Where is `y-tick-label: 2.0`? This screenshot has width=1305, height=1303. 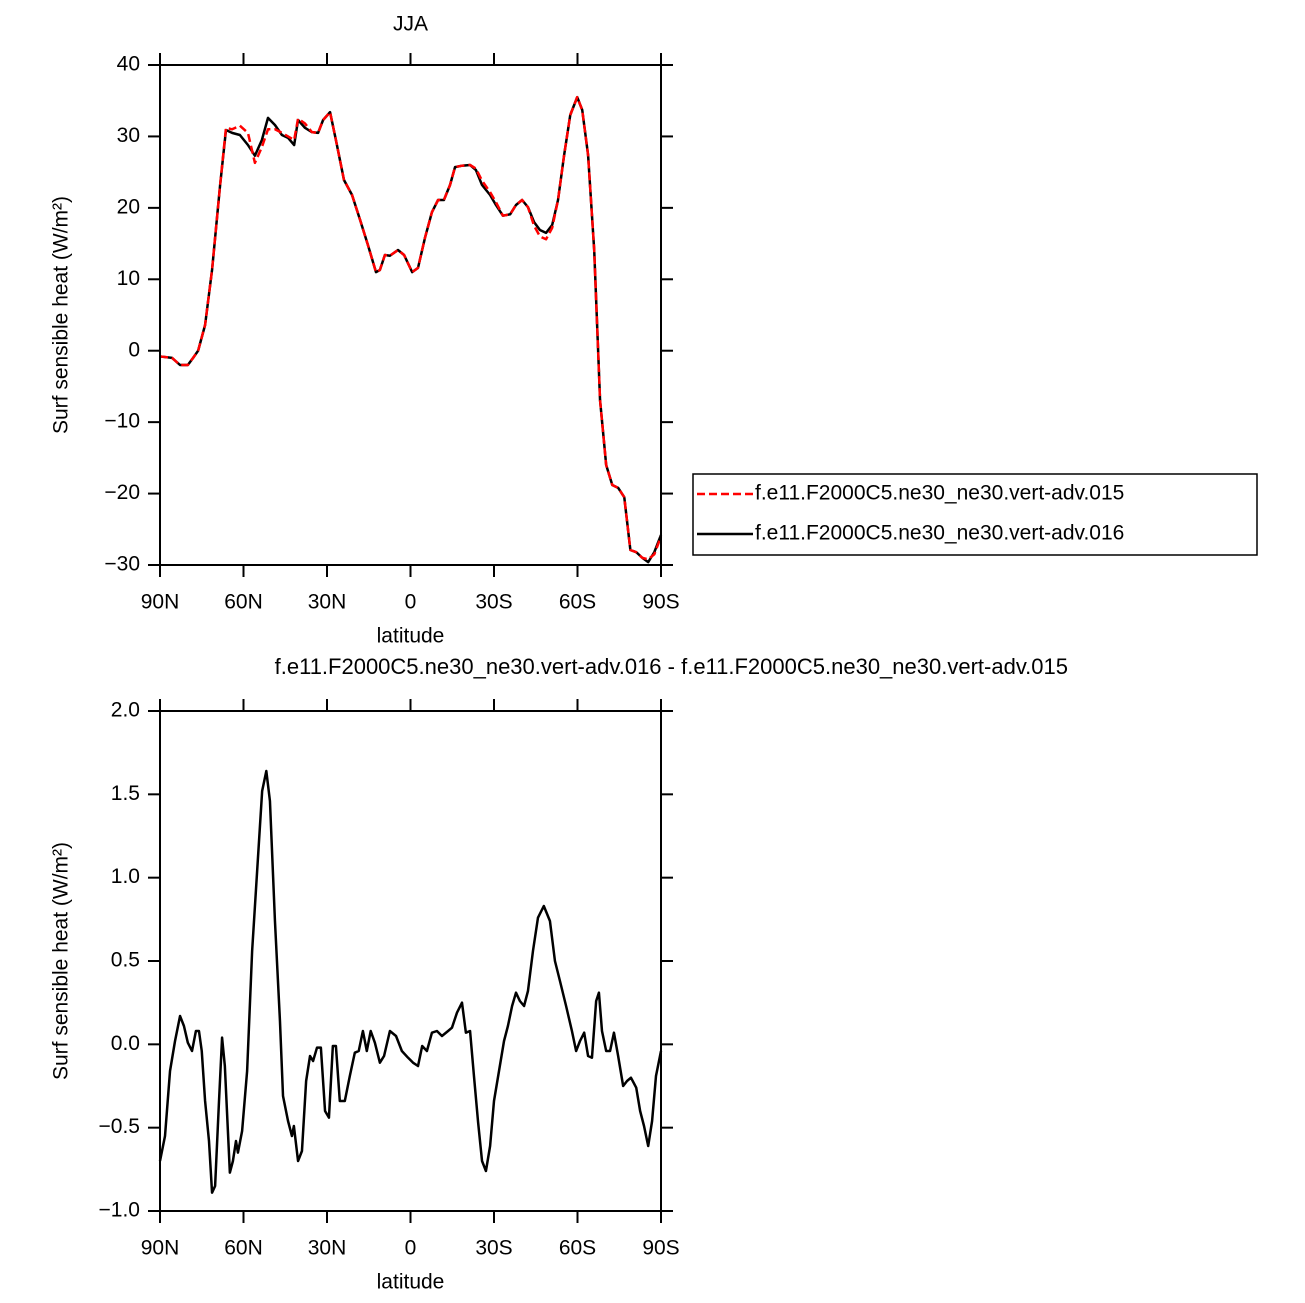 y-tick-label: 2.0 is located at coordinates (125, 710).